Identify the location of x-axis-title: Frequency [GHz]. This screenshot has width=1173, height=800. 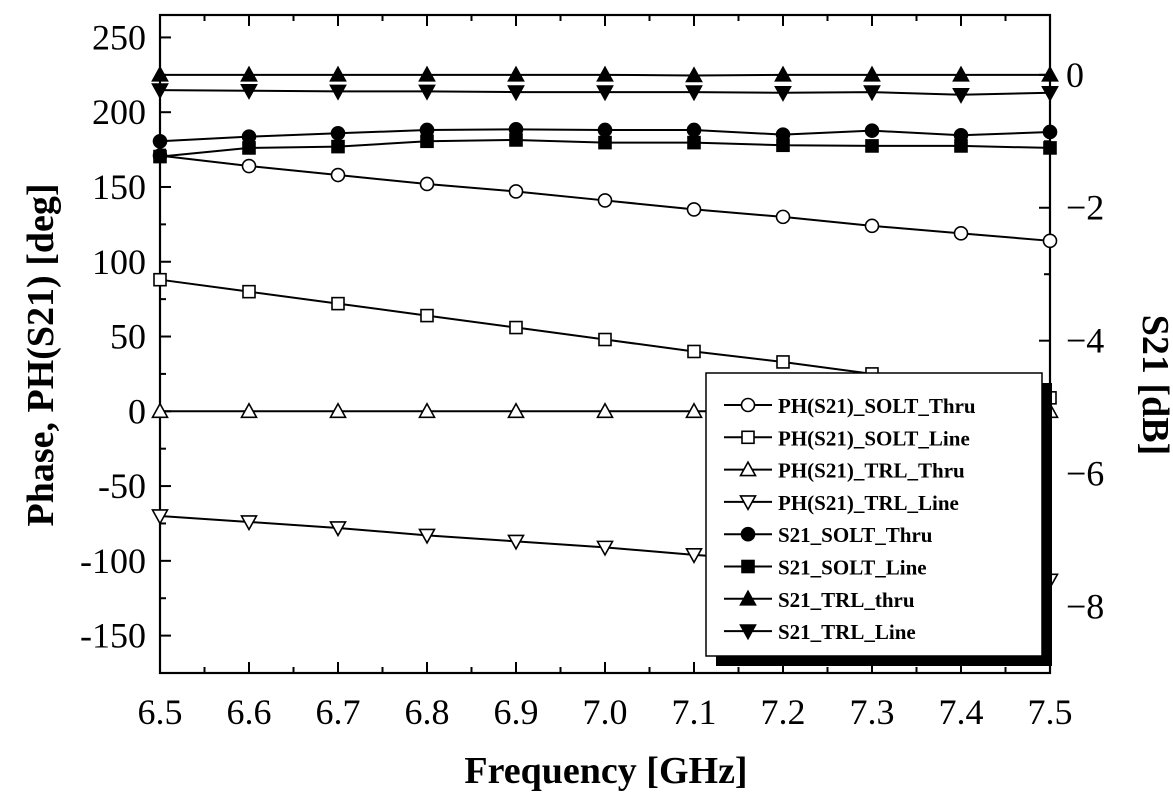
(605, 771).